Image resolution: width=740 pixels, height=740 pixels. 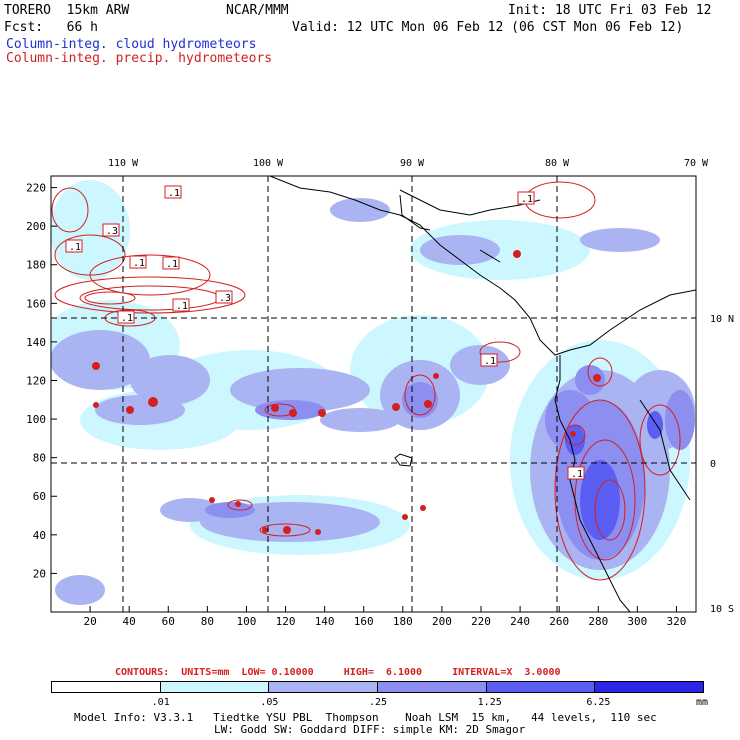 What do you see at coordinates (269, 702) in the screenshot?
I see `colorbar-level: .05` at bounding box center [269, 702].